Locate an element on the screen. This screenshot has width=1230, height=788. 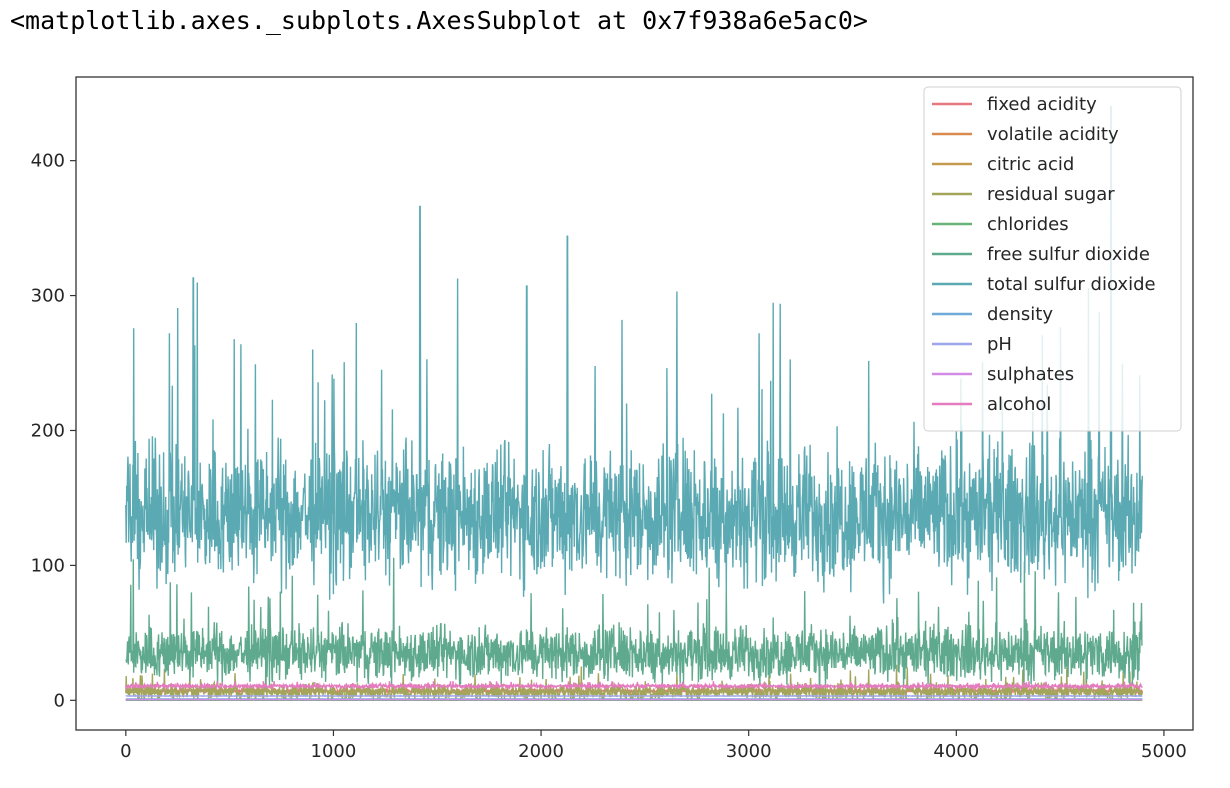
x-tick-label: 3000 is located at coordinates (749, 751).